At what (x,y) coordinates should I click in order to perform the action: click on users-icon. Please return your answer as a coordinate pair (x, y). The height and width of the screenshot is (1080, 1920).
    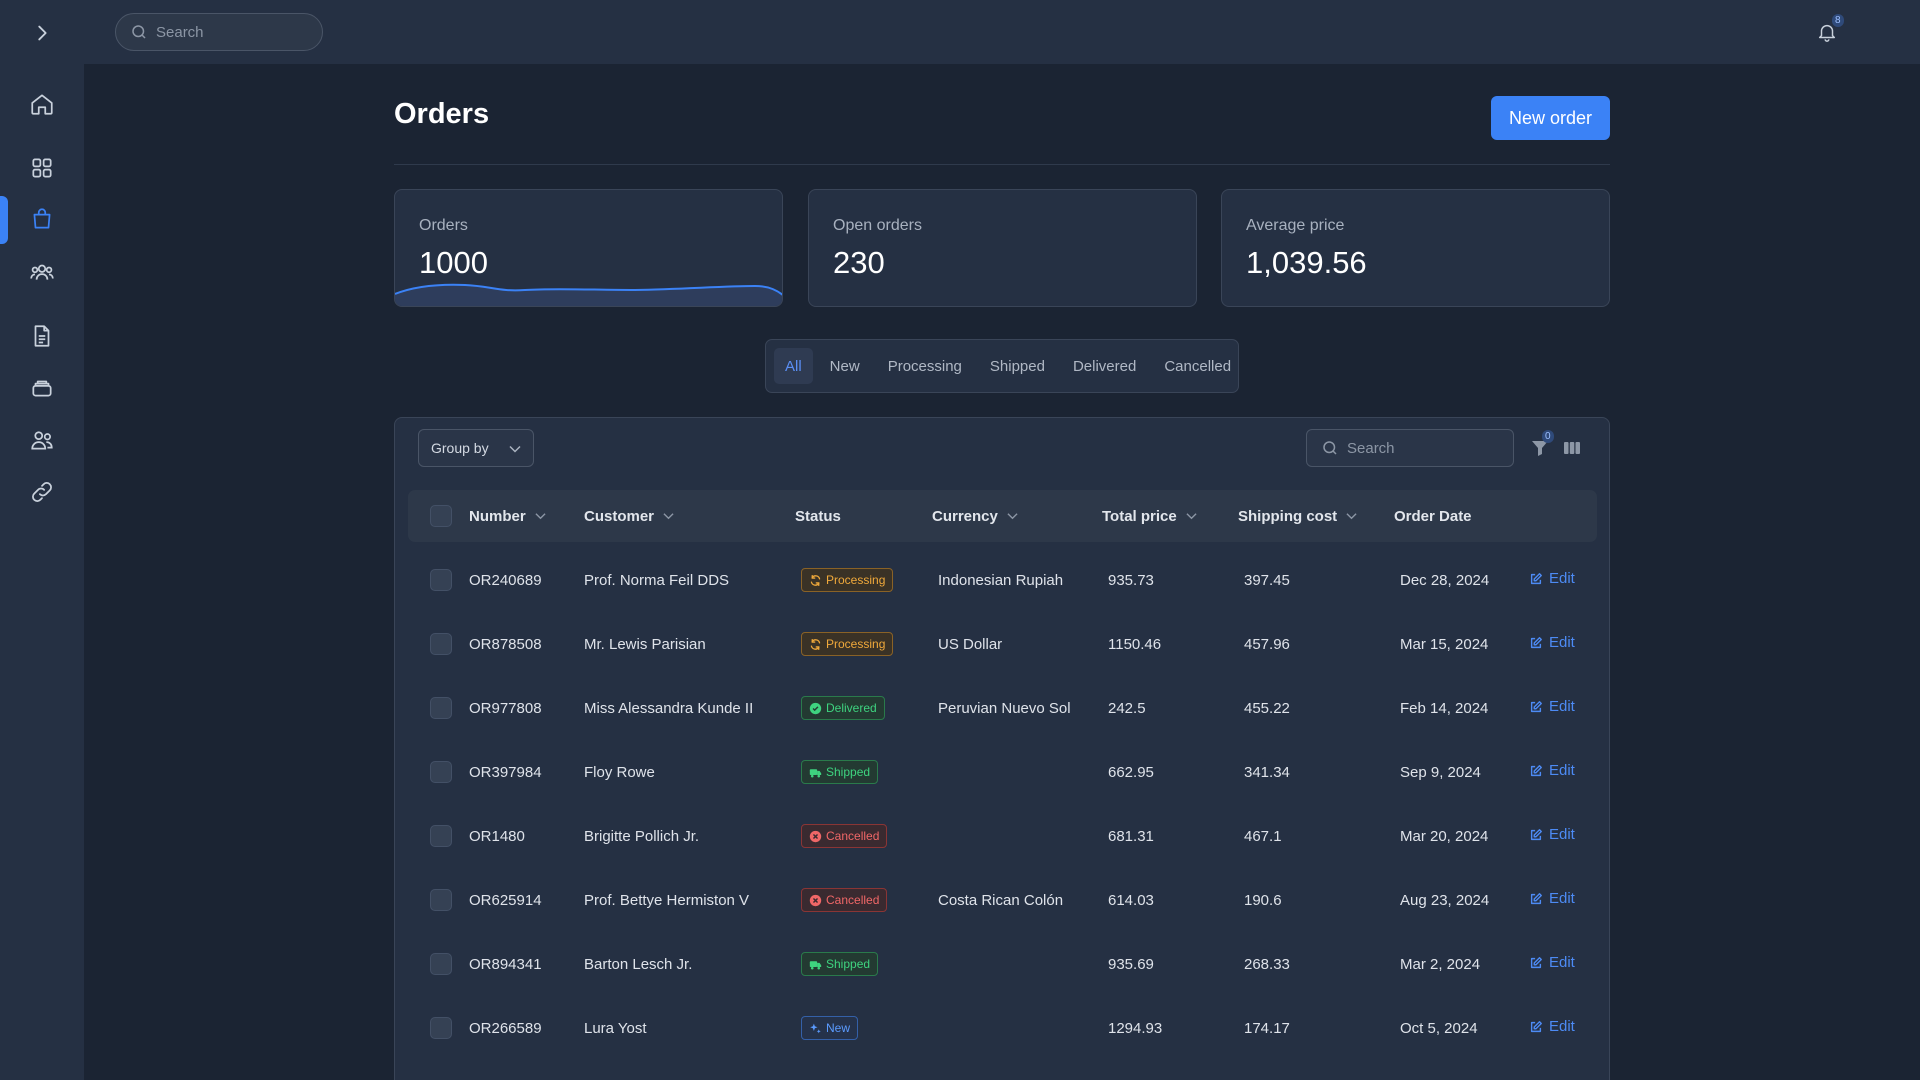
    Looking at the image, I should click on (42, 440).